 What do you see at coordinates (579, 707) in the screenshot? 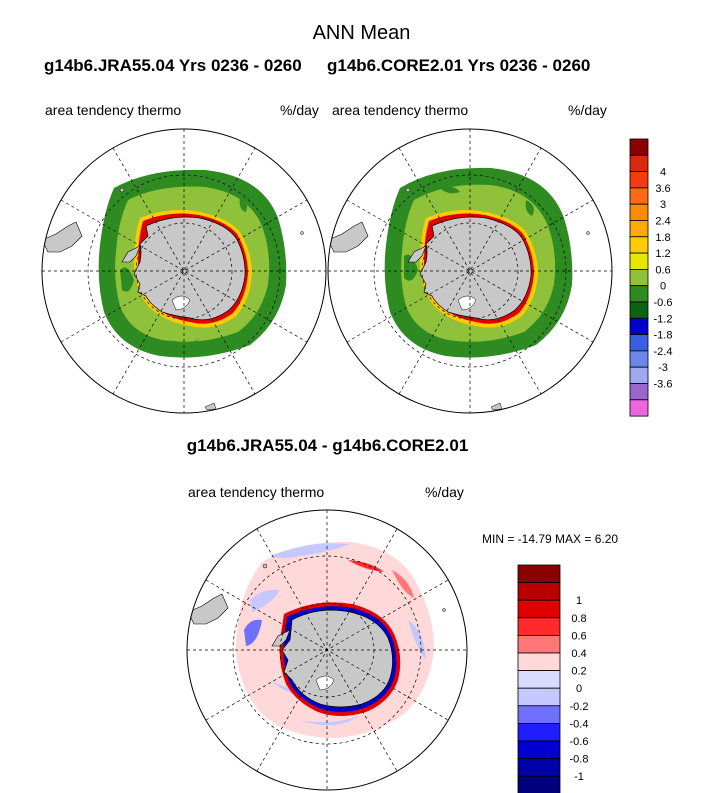
I see `colorbar-diff-tick-label: -0.2` at bounding box center [579, 707].